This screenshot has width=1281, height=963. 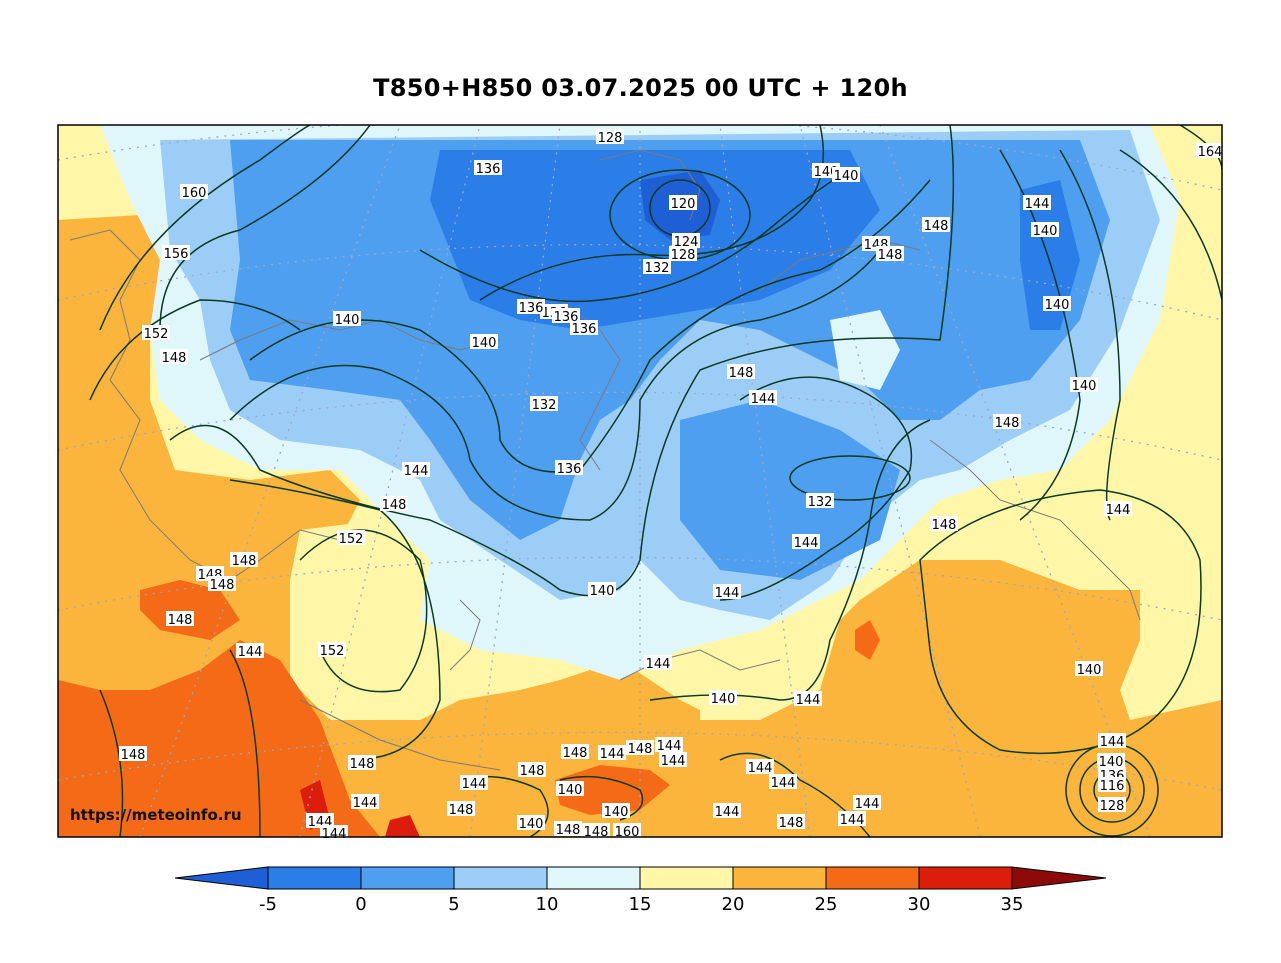 I want to click on contour-label-text: 132, so click(x=544, y=405).